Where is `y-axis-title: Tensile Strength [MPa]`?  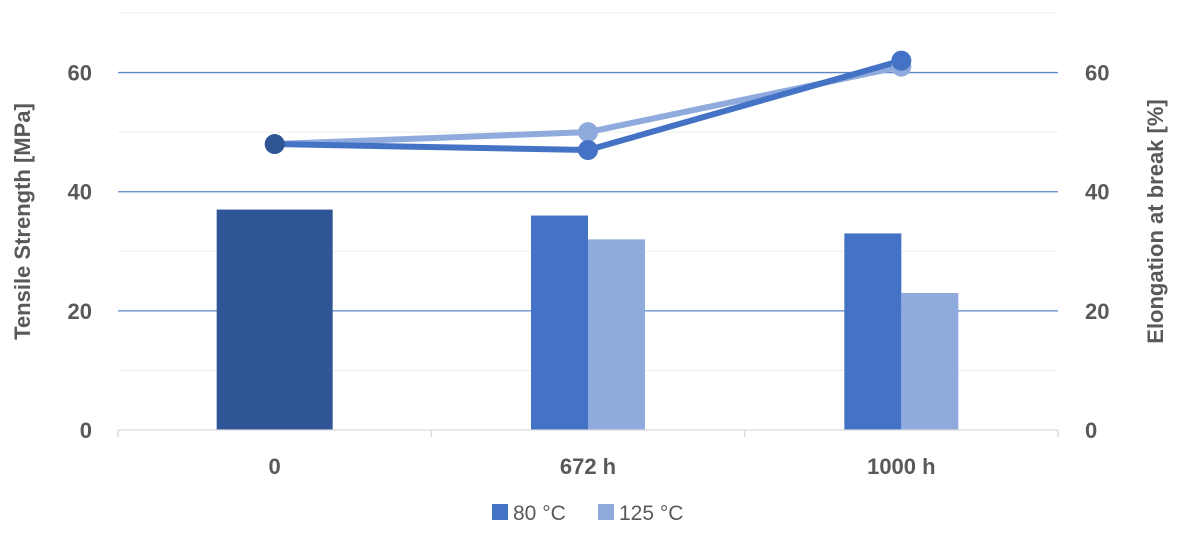 y-axis-title: Tensile Strength [MPa] is located at coordinates (22, 221).